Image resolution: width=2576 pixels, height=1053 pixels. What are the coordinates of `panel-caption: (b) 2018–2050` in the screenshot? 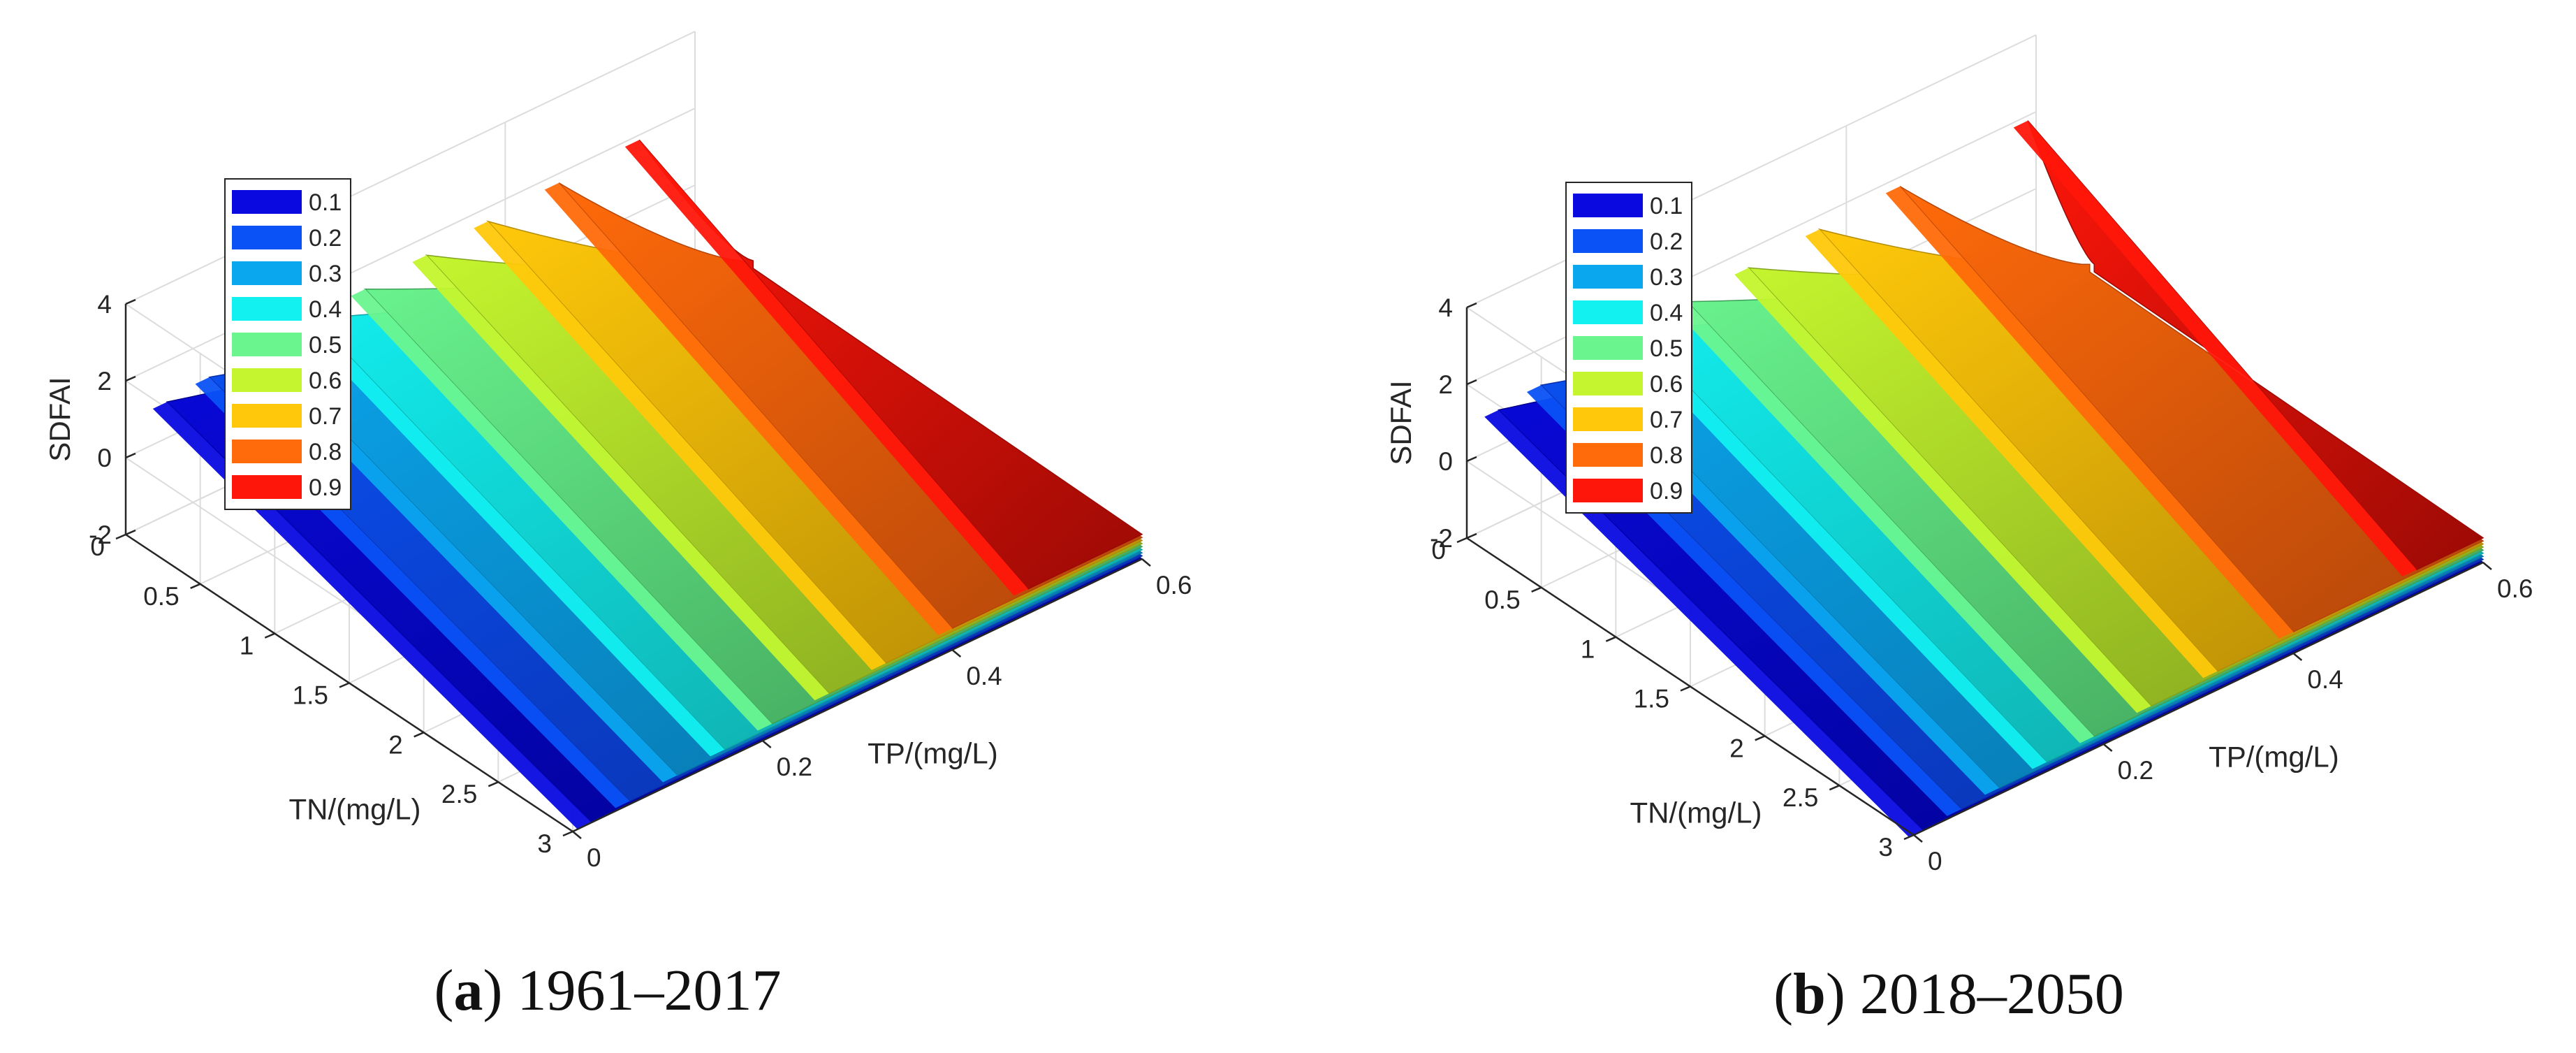 It's located at (1948, 993).